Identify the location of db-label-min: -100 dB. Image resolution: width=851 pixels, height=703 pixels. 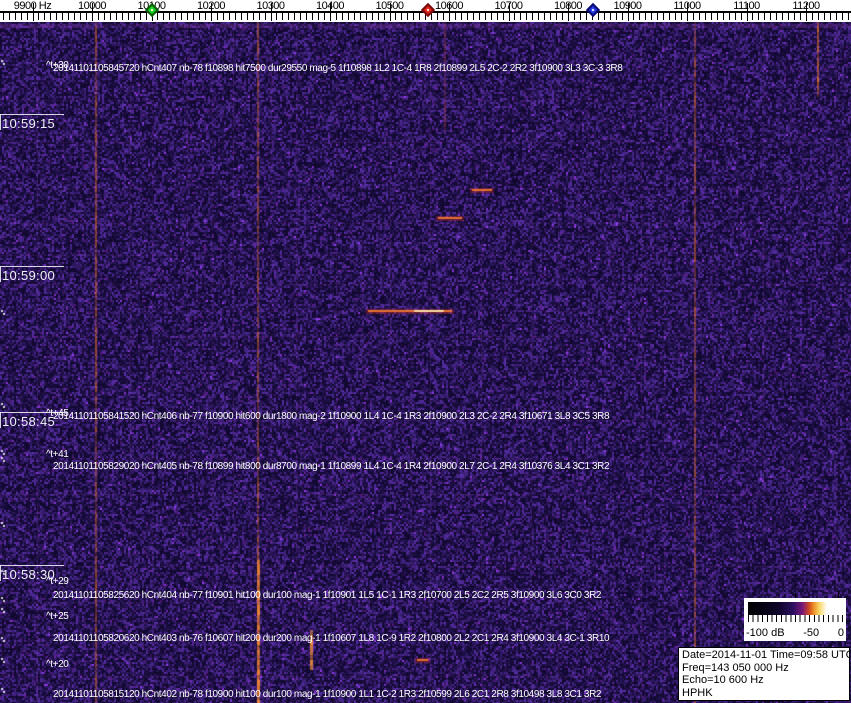
(765, 633).